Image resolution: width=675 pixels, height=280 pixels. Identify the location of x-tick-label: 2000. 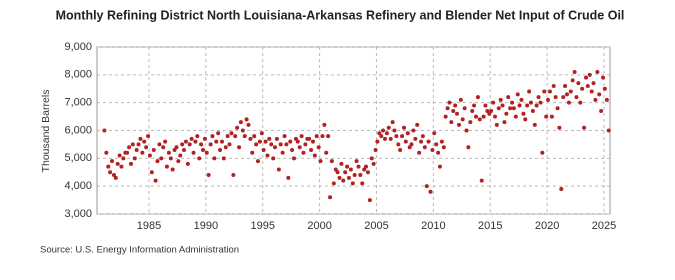
(319, 226).